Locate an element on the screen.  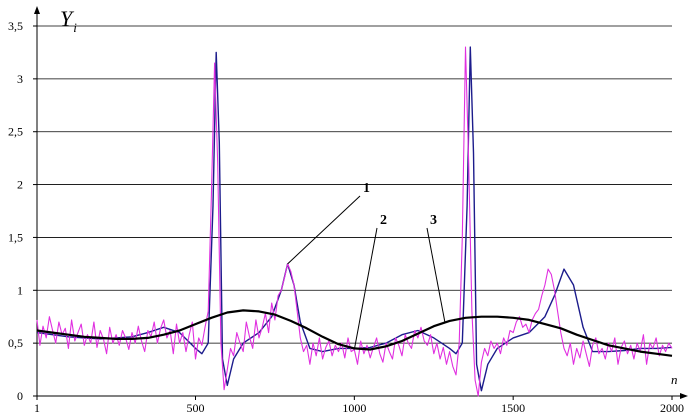
y-tick-label-0: 0 is located at coordinates (20, 396).